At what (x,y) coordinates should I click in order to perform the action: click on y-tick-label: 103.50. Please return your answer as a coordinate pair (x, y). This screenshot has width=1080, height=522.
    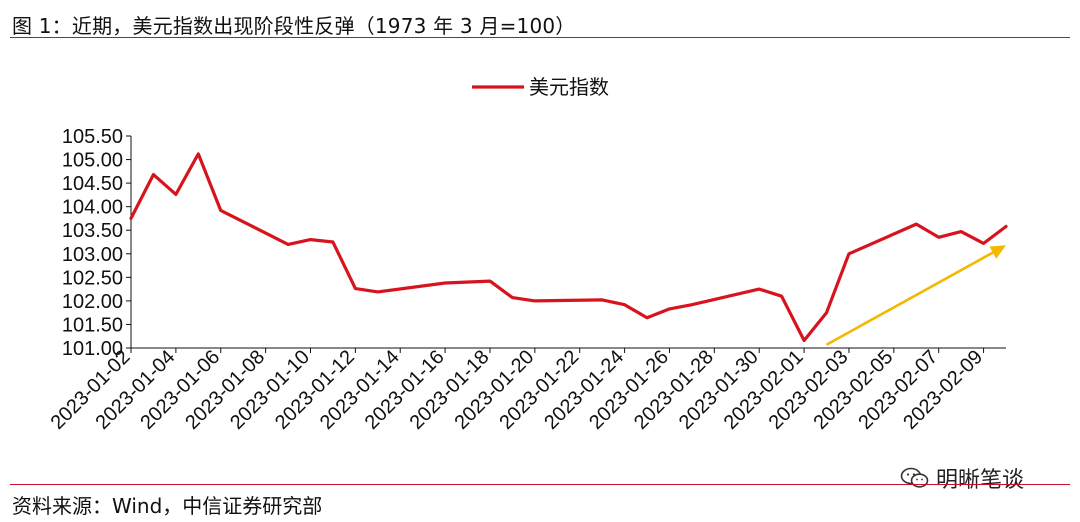
    Looking at the image, I should click on (92, 231).